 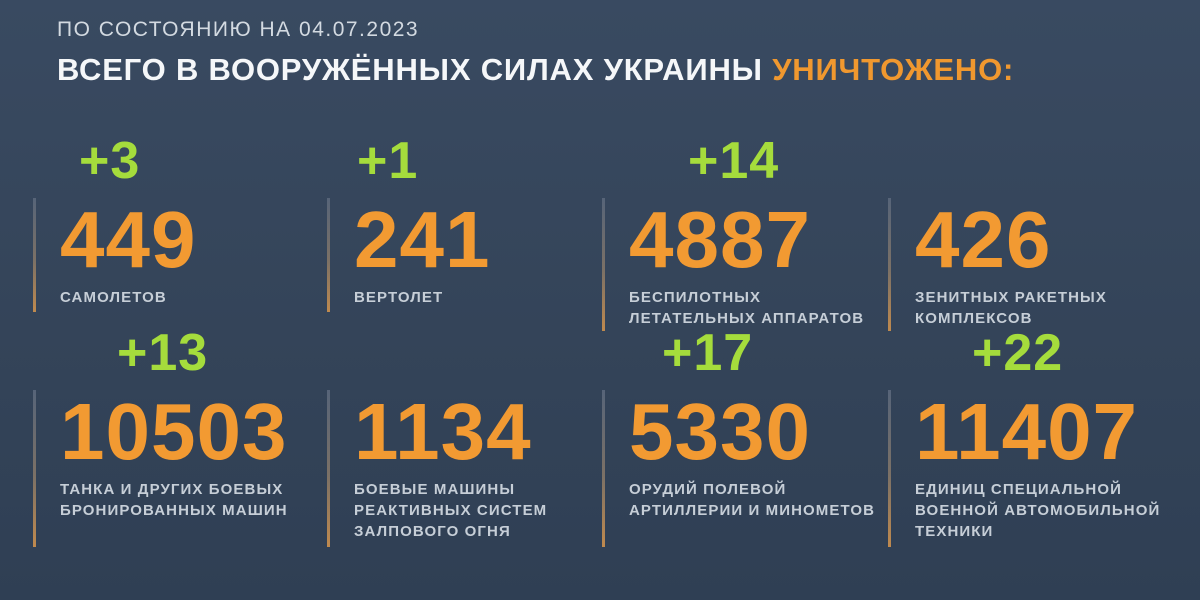 What do you see at coordinates (720, 431) in the screenshot?
I see `stat-value: 5330` at bounding box center [720, 431].